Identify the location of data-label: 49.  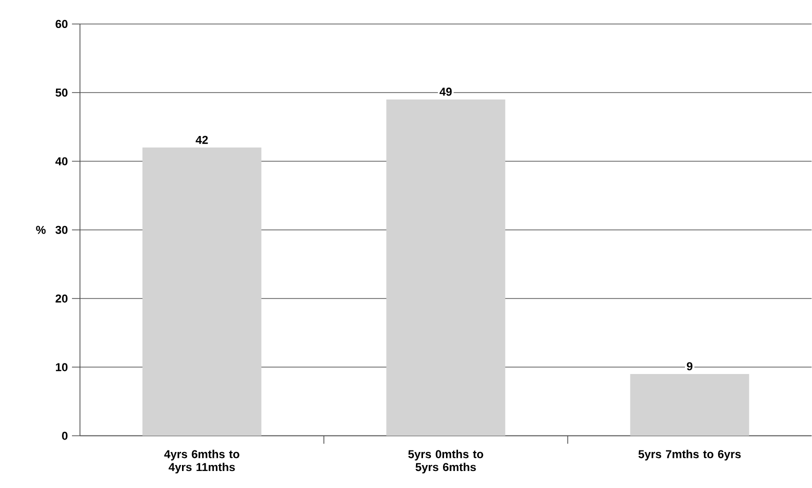
(446, 92).